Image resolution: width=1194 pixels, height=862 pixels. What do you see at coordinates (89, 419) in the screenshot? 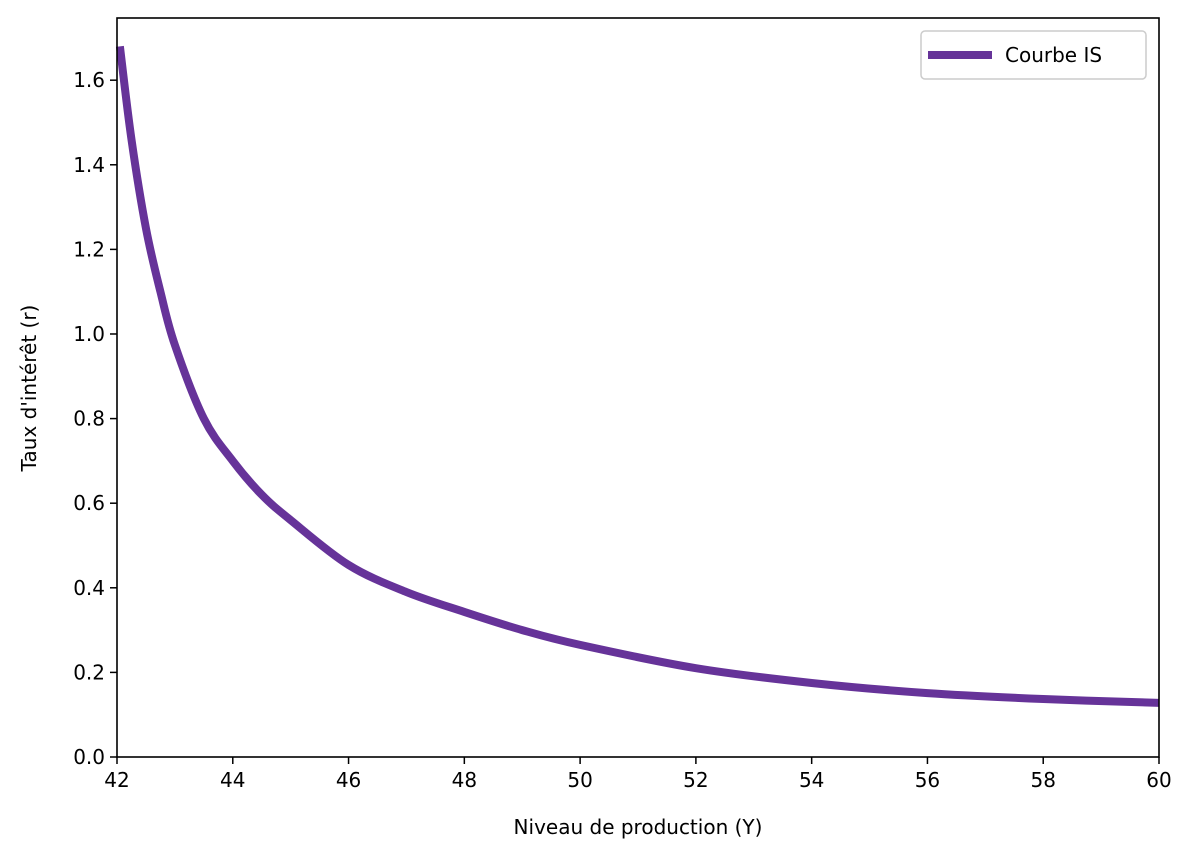
I see `y-tick-label: 0.8` at bounding box center [89, 419].